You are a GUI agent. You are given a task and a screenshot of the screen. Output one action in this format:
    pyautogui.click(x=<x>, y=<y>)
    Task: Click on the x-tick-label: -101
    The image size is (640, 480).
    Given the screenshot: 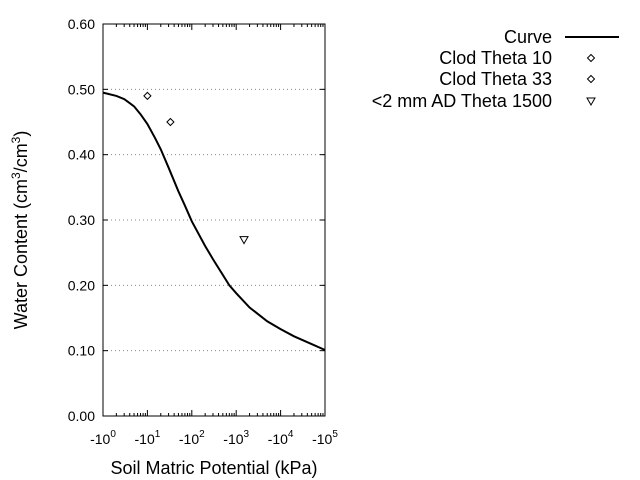 What is the action you would take?
    pyautogui.click(x=148, y=438)
    